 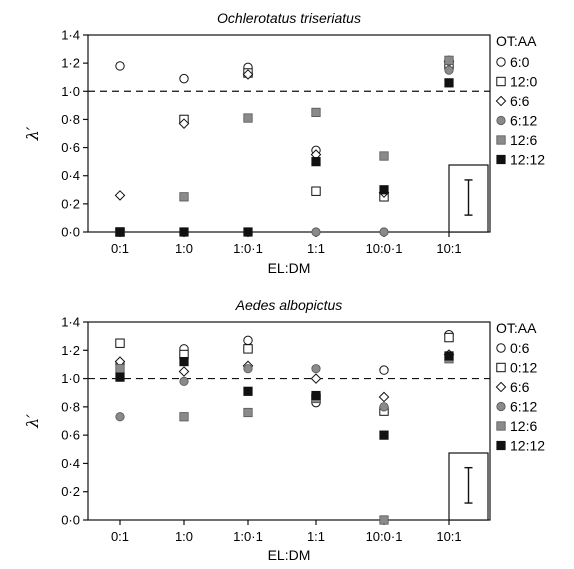 What do you see at coordinates (523, 368) in the screenshot?
I see `legend-entry-0-12: 0:12` at bounding box center [523, 368].